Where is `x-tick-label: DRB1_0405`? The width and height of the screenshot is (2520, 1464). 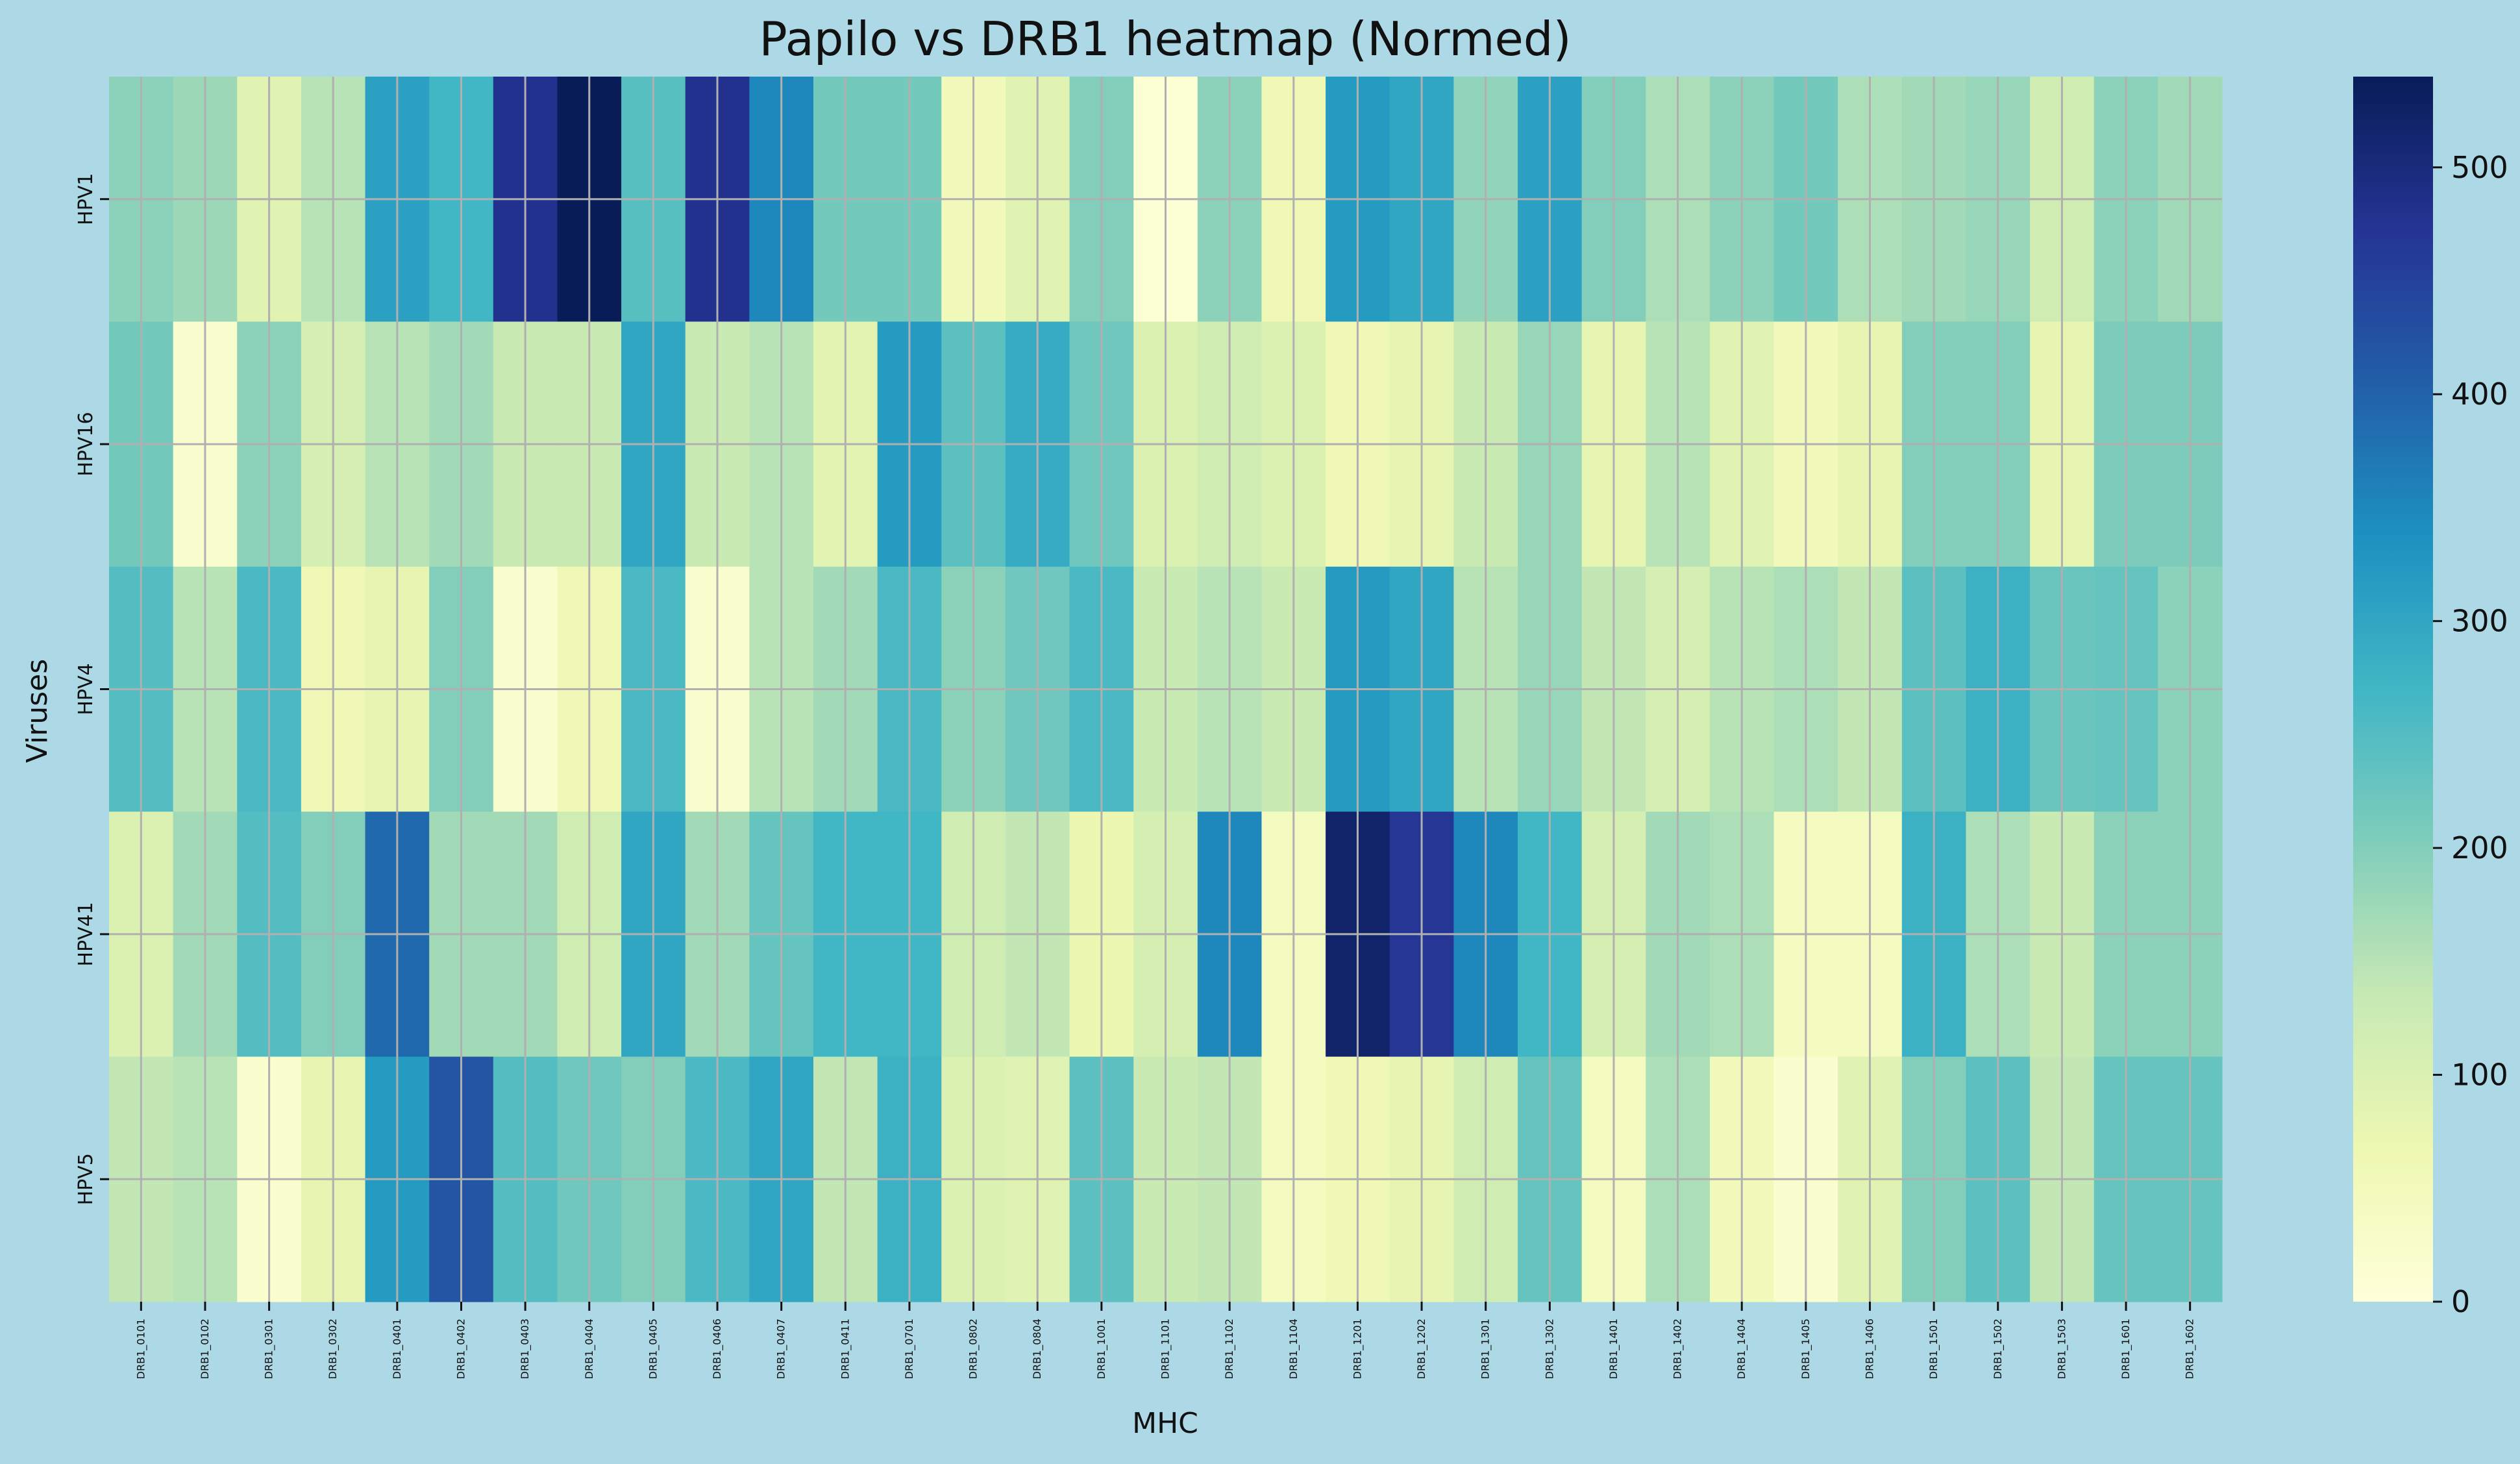 x-tick-label: DRB1_0405 is located at coordinates (653, 1349).